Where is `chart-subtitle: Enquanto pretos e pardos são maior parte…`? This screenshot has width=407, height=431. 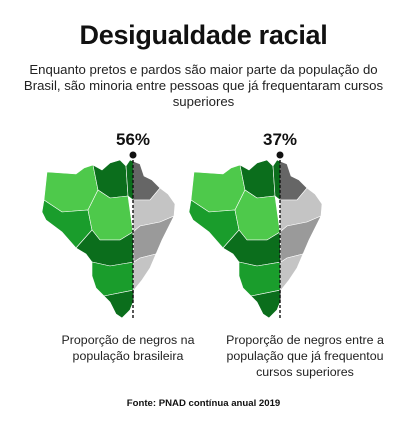
chart-subtitle: Enquanto pretos e pardos são maior parte… is located at coordinates (203, 85).